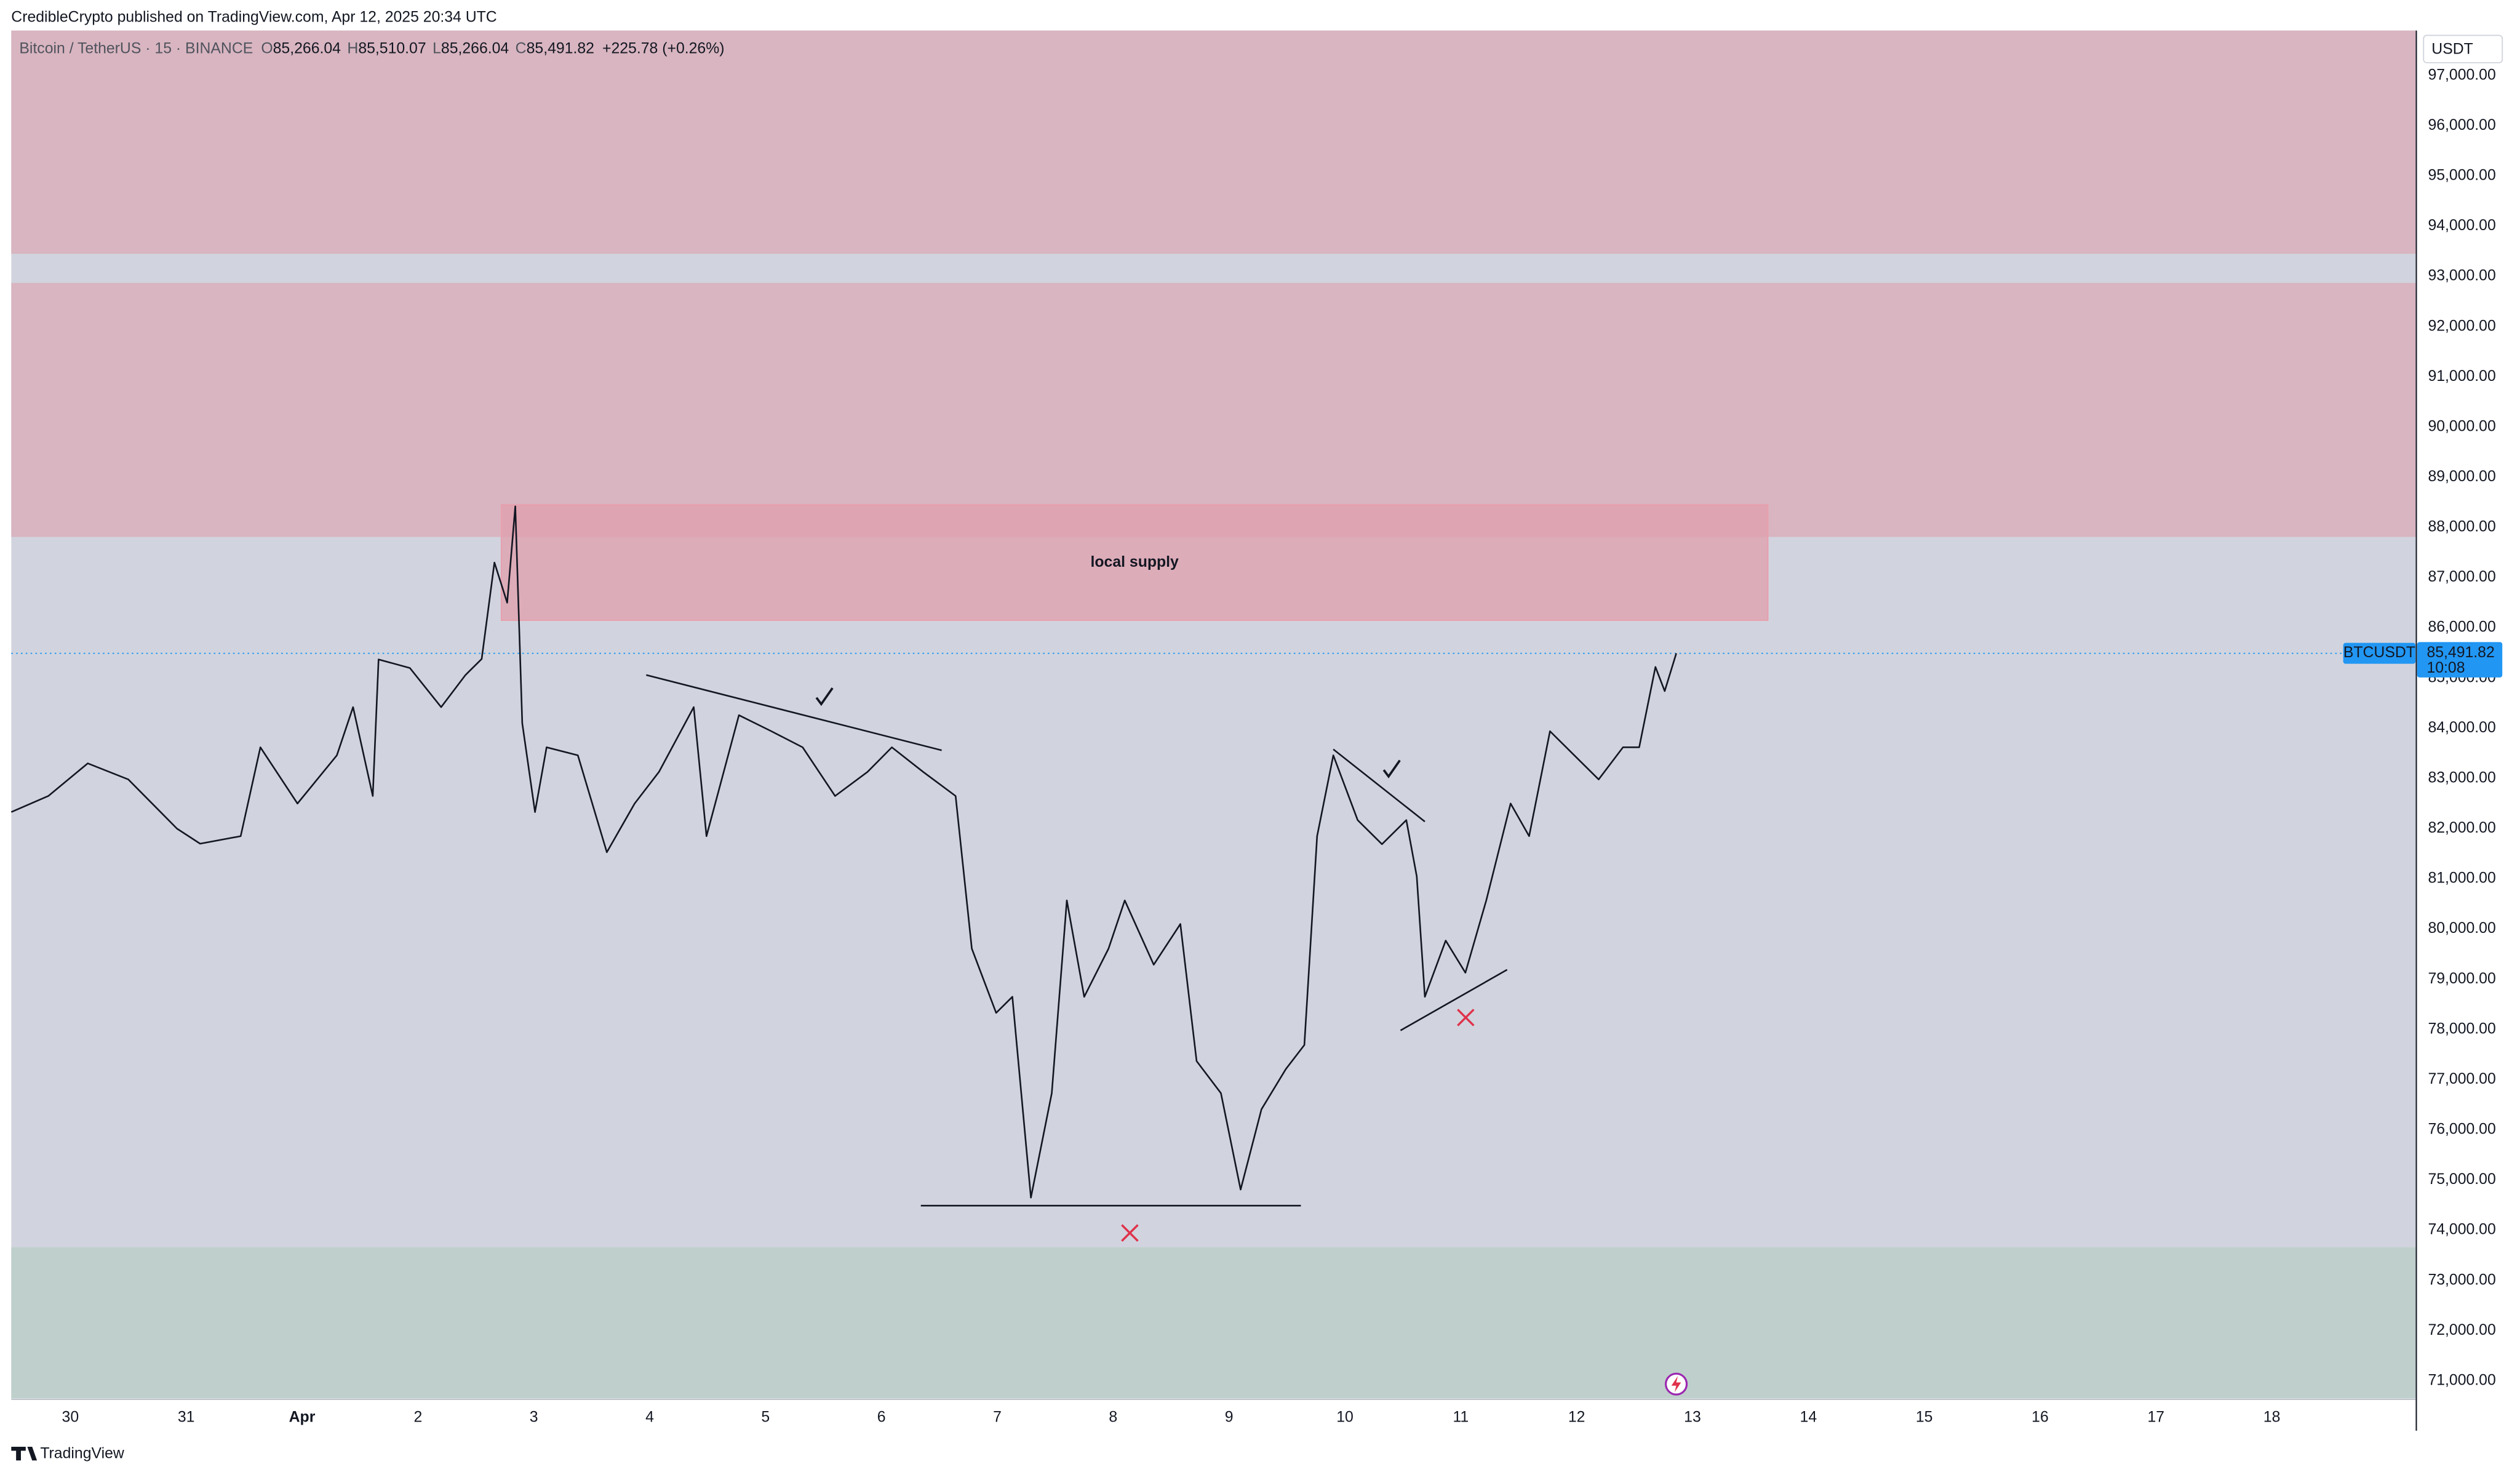  Describe the element at coordinates (534, 1417) in the screenshot. I see `x-tick-label: 3` at that location.